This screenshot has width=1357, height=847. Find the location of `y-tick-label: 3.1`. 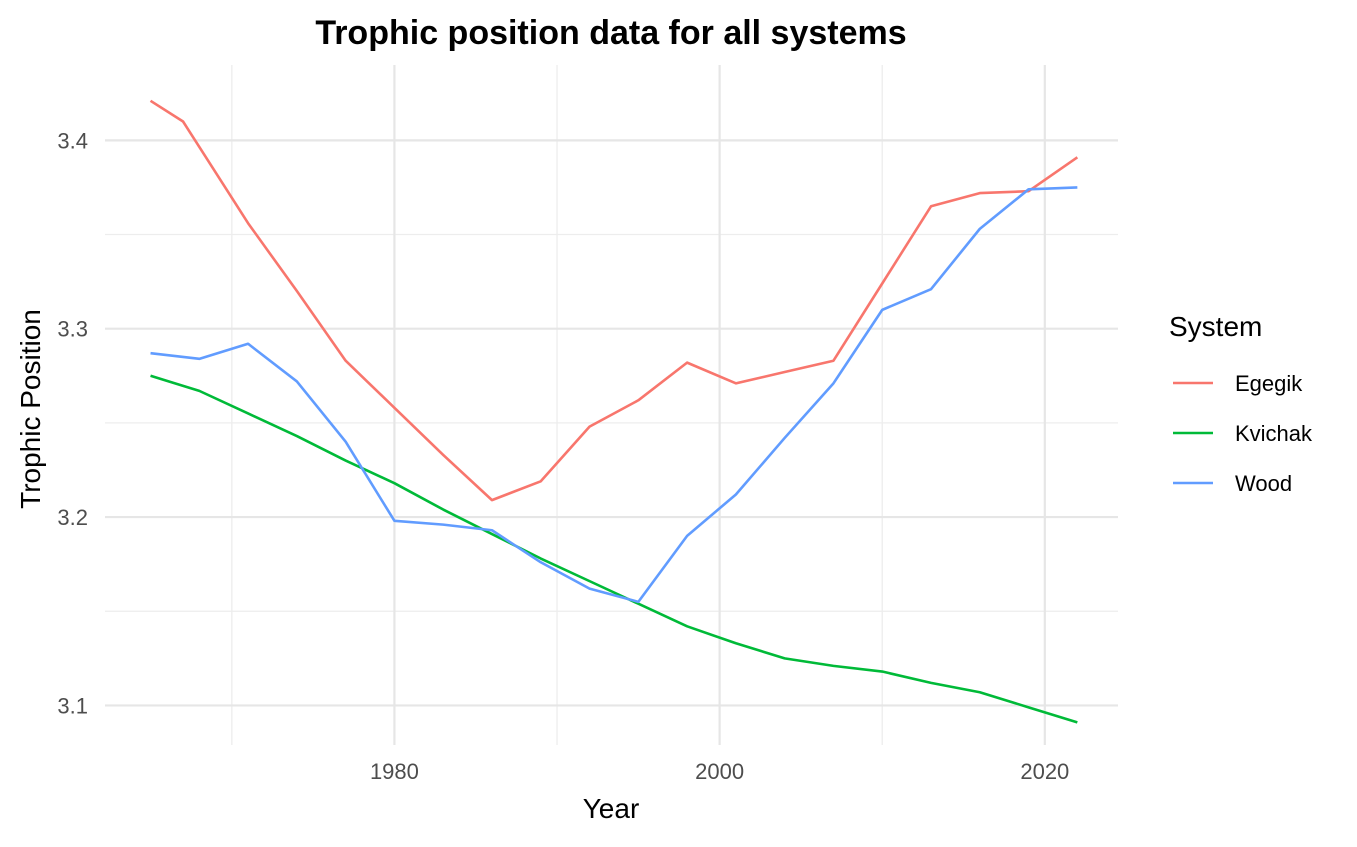

y-tick-label: 3.1 is located at coordinates (72, 705).